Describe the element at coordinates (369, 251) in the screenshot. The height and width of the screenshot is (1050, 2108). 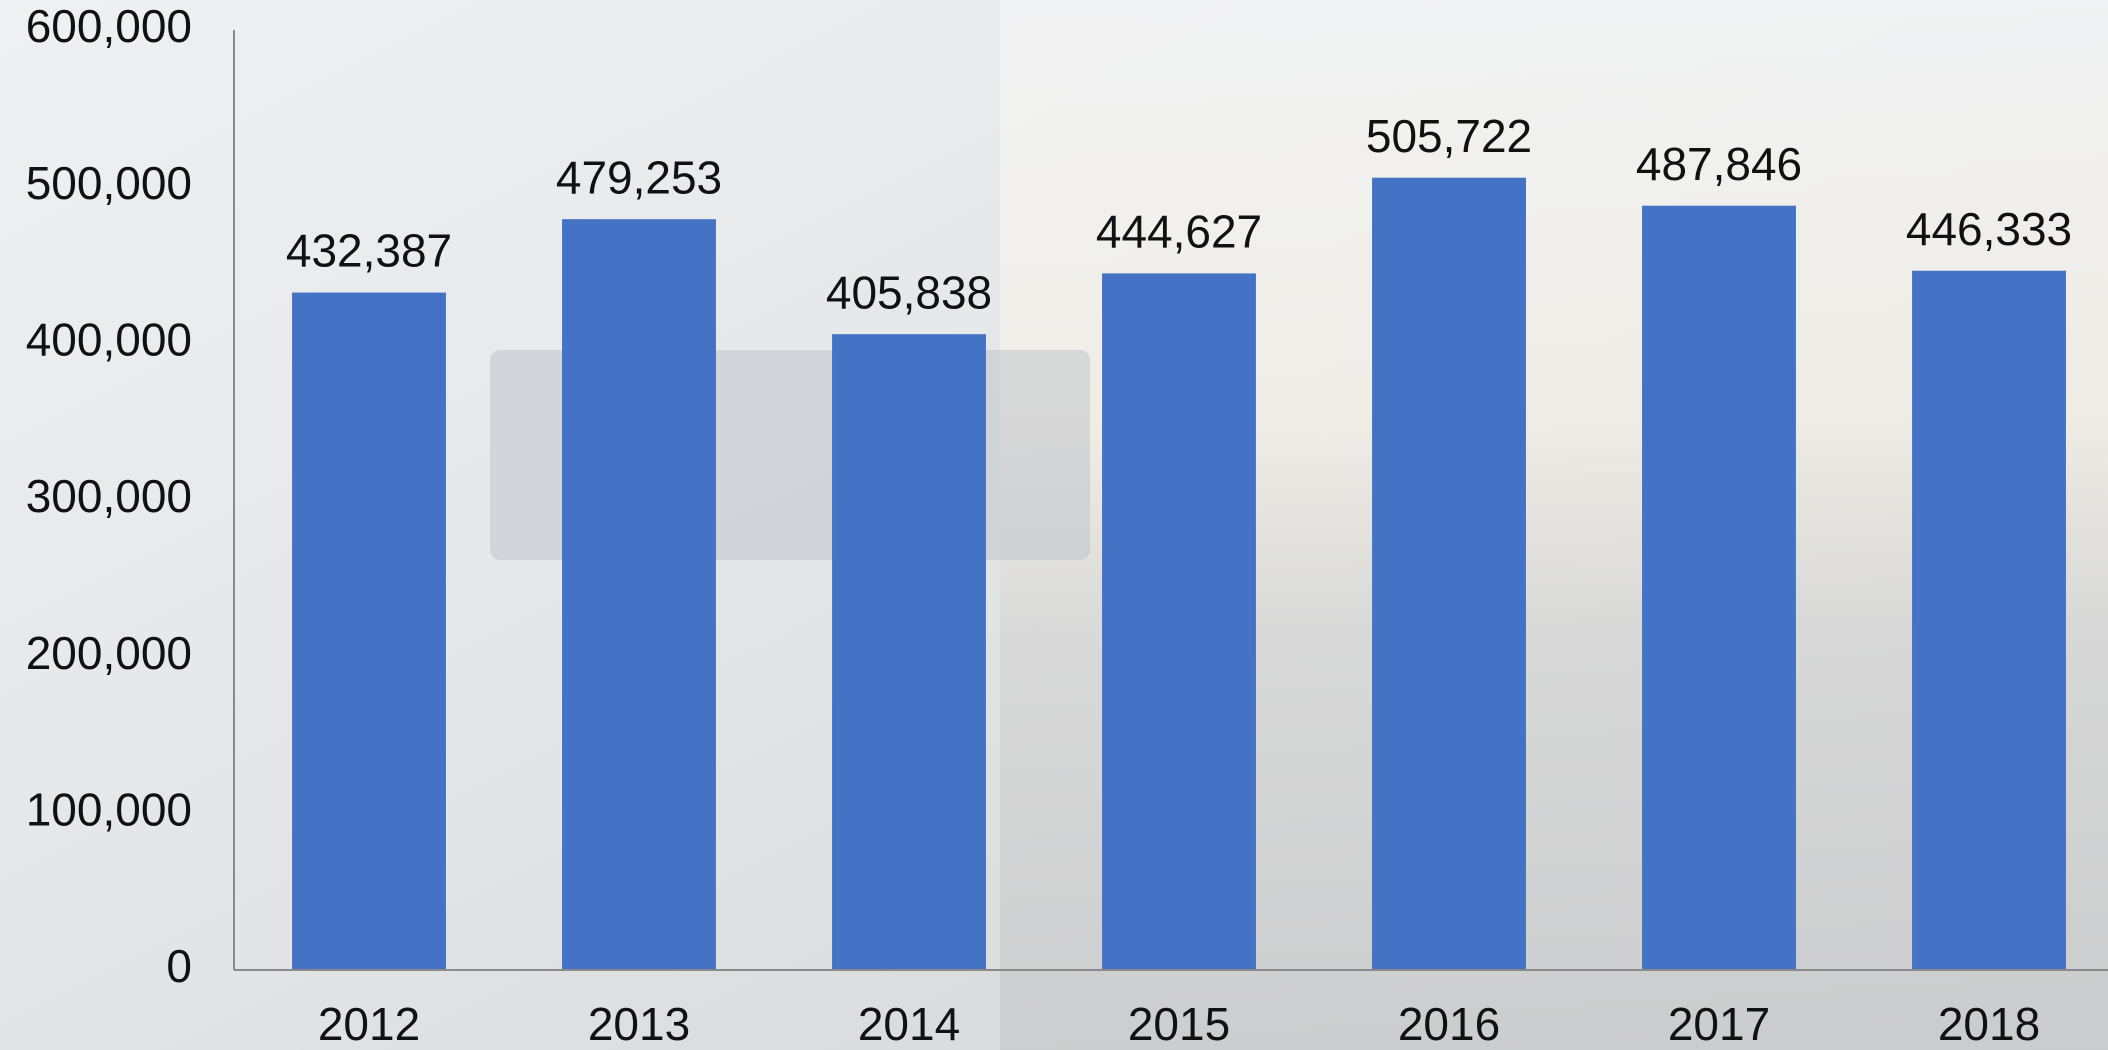
I see `data-label: 432,387` at that location.